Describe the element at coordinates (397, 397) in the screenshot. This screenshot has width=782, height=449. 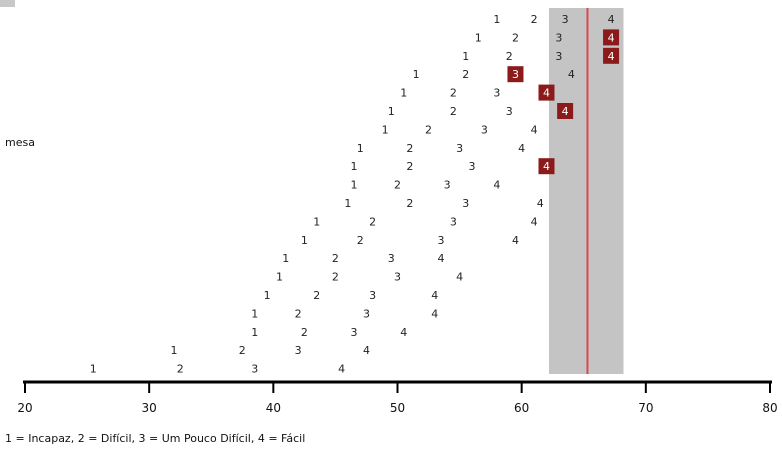
I see `x-axis: 20 30 40 50 60 70 80` at that location.